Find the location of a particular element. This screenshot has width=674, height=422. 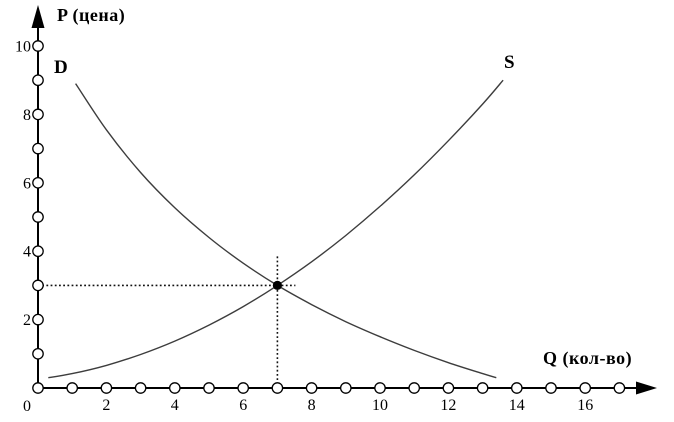

demand-curve-label: D is located at coordinates (61, 67).